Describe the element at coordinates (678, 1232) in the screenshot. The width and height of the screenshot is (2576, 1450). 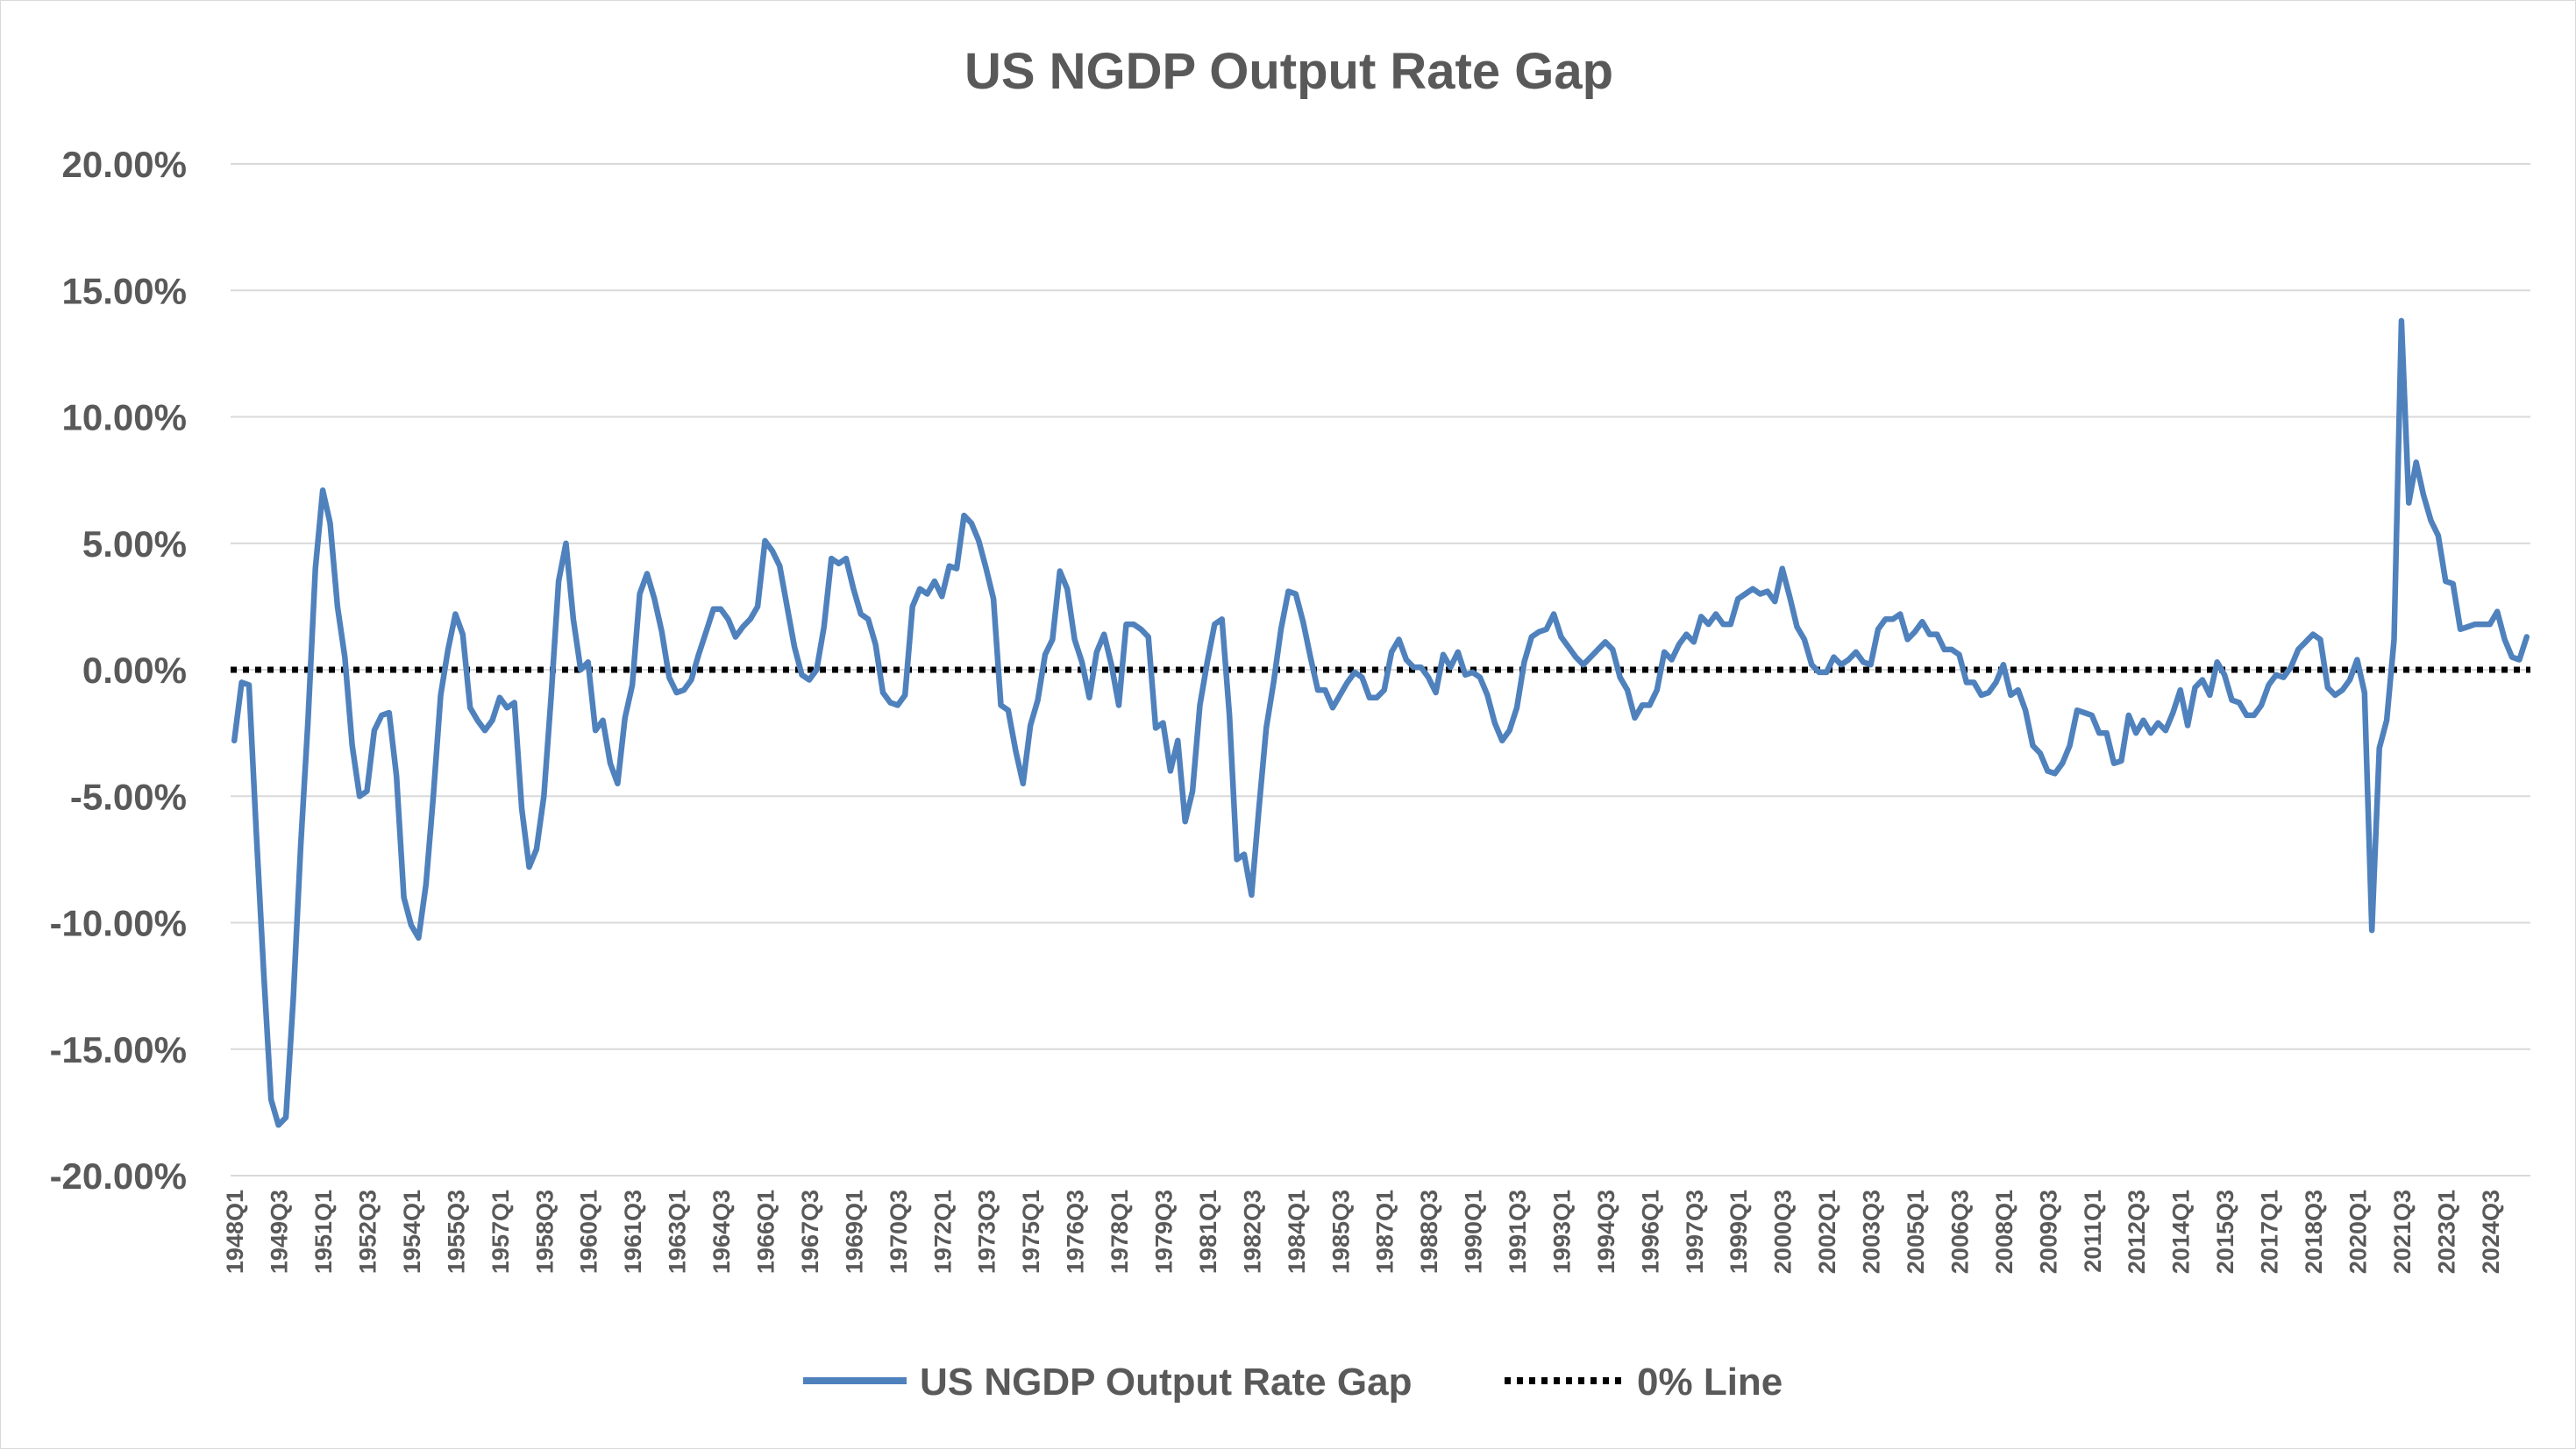
I see `x-tick-label: 1963Q1` at that location.